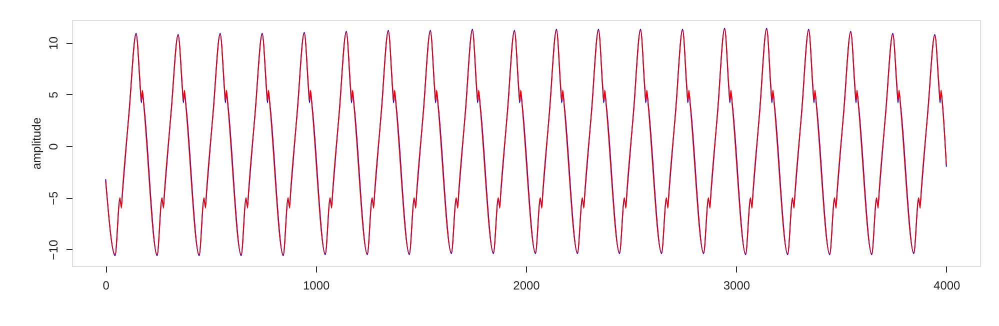  What do you see at coordinates (53, 43) in the screenshot?
I see `y-tick-label: 10` at bounding box center [53, 43].